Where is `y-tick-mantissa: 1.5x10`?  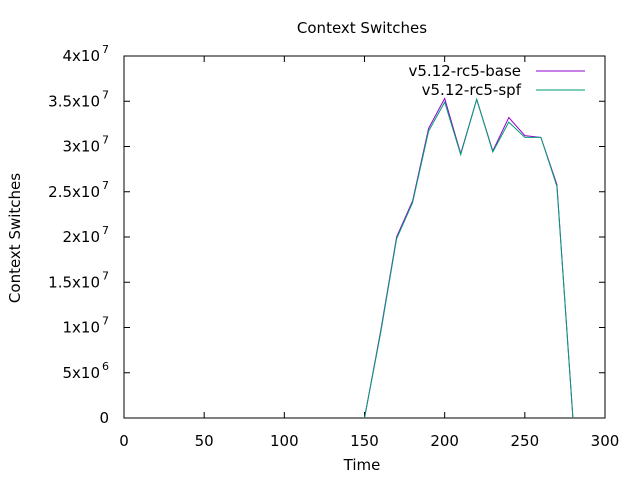
y-tick-mantissa: 1.5x10 is located at coordinates (74, 282).